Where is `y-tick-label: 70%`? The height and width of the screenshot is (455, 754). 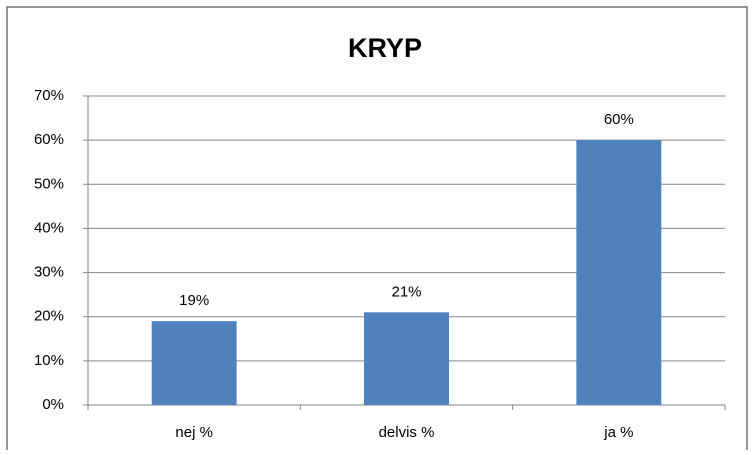
y-tick-label: 70% is located at coordinates (49, 95).